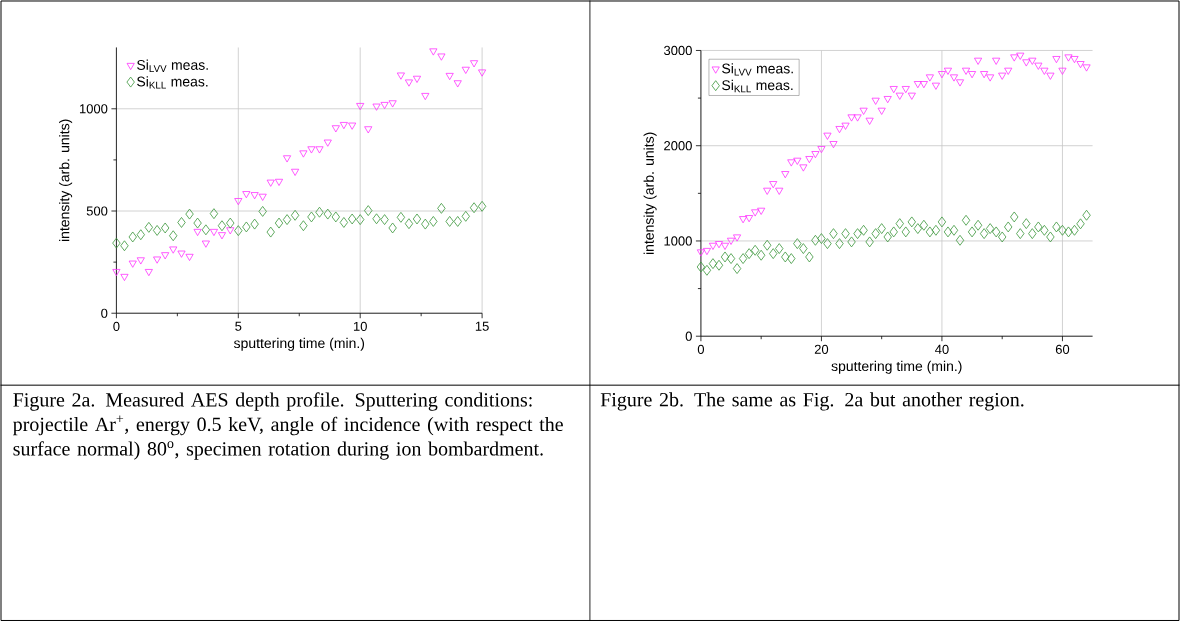 Image resolution: width=1180 pixels, height=621 pixels. Describe the element at coordinates (678, 241) in the screenshot. I see `y-tick-label: 1000` at that location.